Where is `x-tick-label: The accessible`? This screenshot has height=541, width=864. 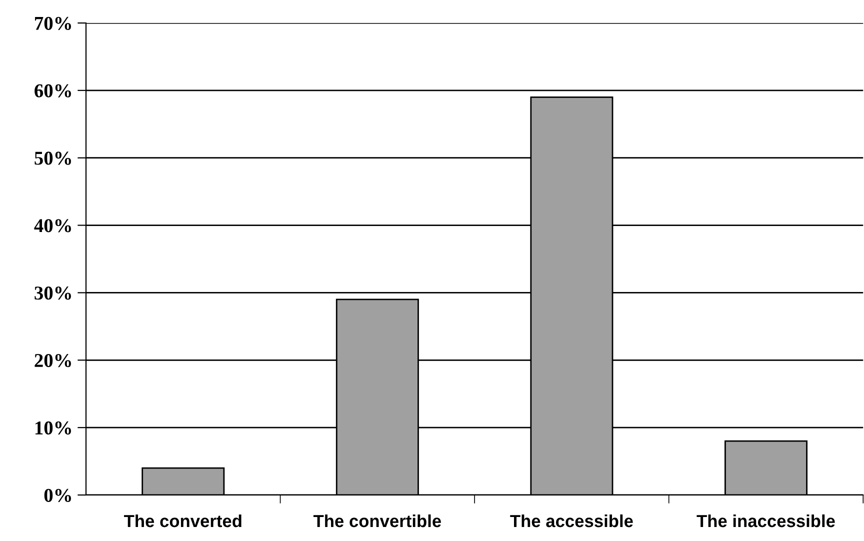 x-tick-label: The accessible is located at coordinates (571, 521).